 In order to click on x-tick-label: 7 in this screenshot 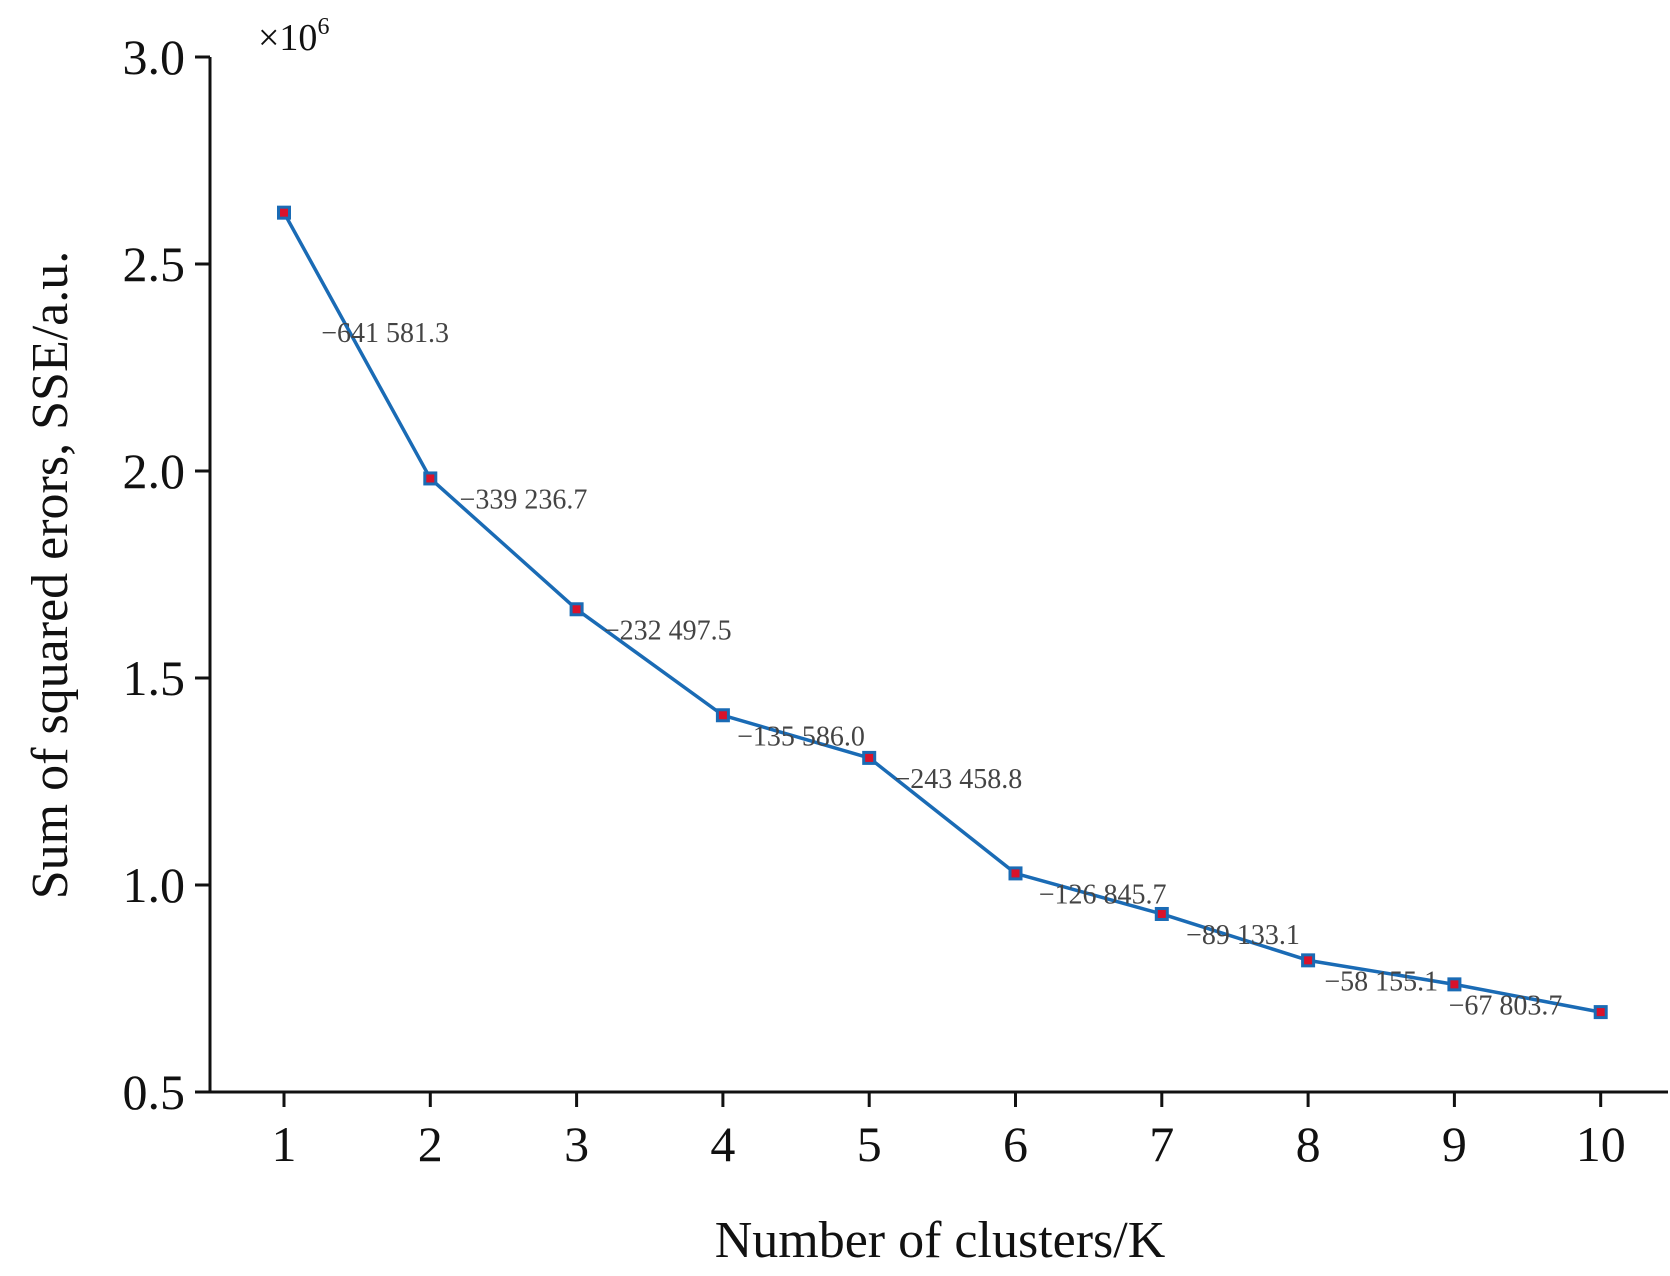, I will do `click(1161, 1144)`.